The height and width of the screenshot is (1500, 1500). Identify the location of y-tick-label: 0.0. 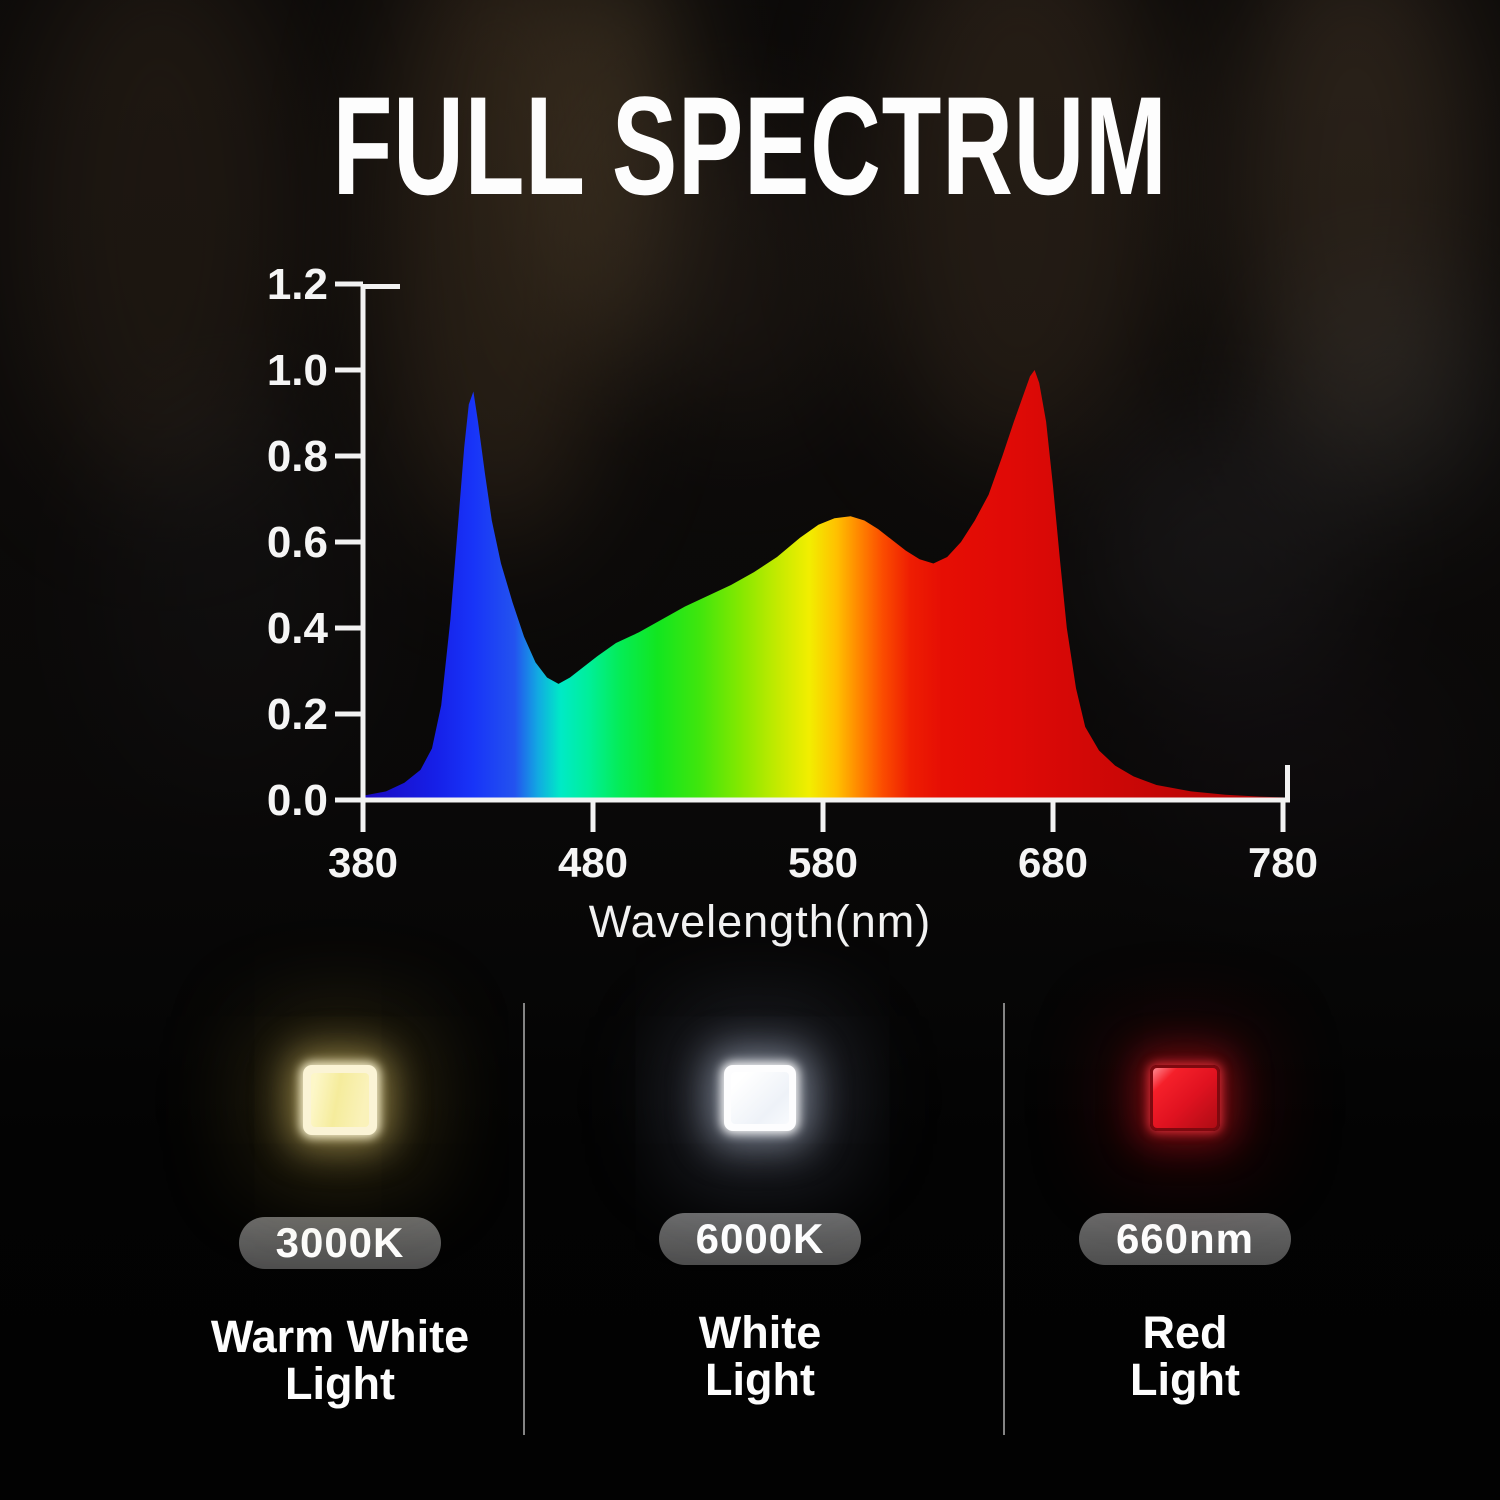
(297, 800).